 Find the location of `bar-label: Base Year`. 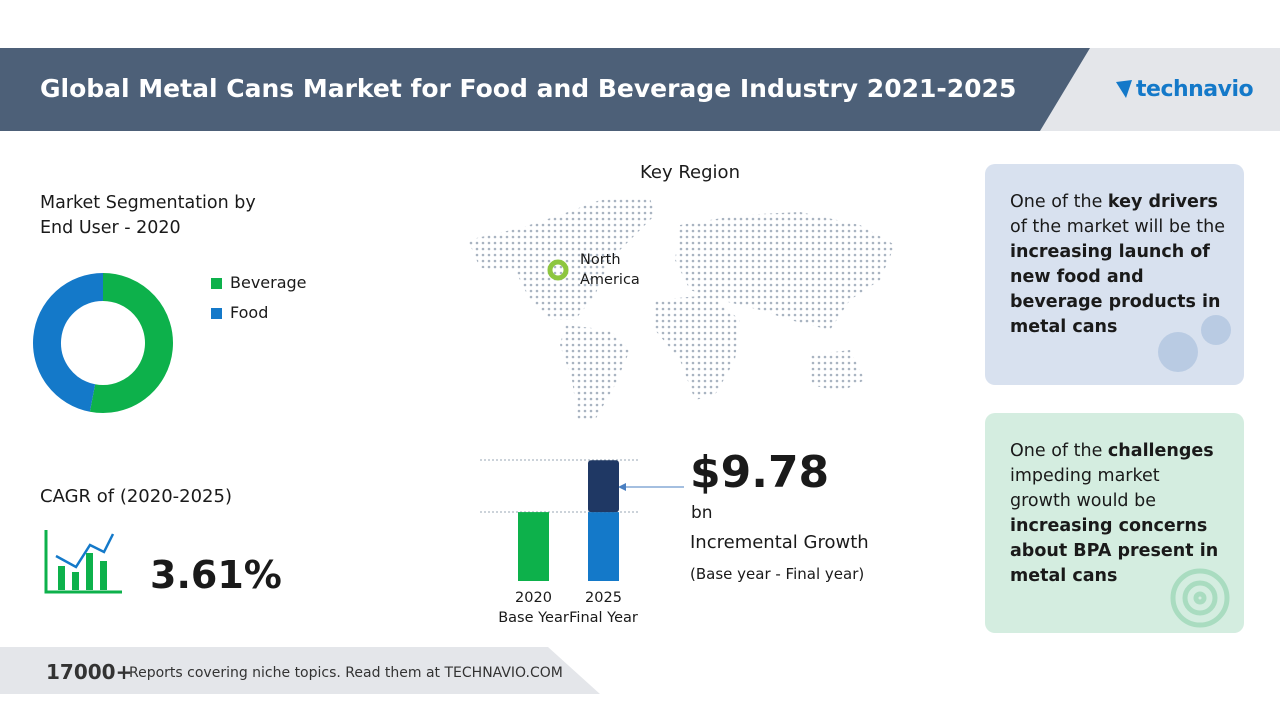

bar-label: Base Year is located at coordinates (533, 618).